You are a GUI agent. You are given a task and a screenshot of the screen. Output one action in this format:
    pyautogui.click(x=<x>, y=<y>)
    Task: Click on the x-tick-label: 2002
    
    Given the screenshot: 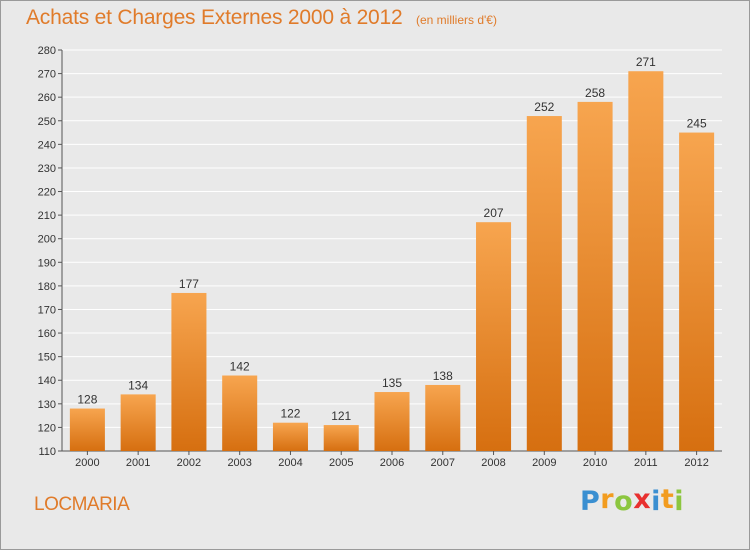 What is the action you would take?
    pyautogui.click(x=189, y=463)
    